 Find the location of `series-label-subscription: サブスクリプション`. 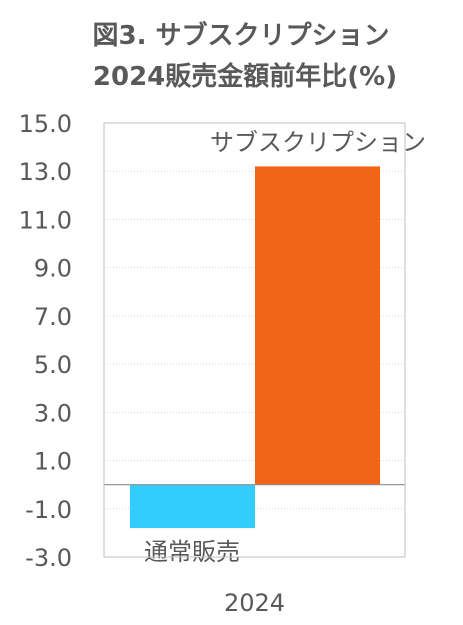

series-label-subscription: サブスクリプション is located at coordinates (318, 142).